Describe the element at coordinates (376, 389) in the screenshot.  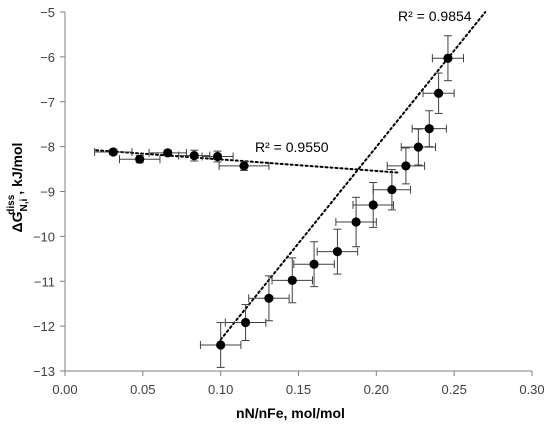
I see `x-tick-label: 0.20` at that location.